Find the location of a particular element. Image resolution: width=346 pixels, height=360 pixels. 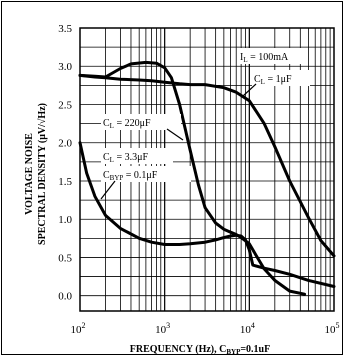

cl220-label-bg is located at coordinates (141, 122).